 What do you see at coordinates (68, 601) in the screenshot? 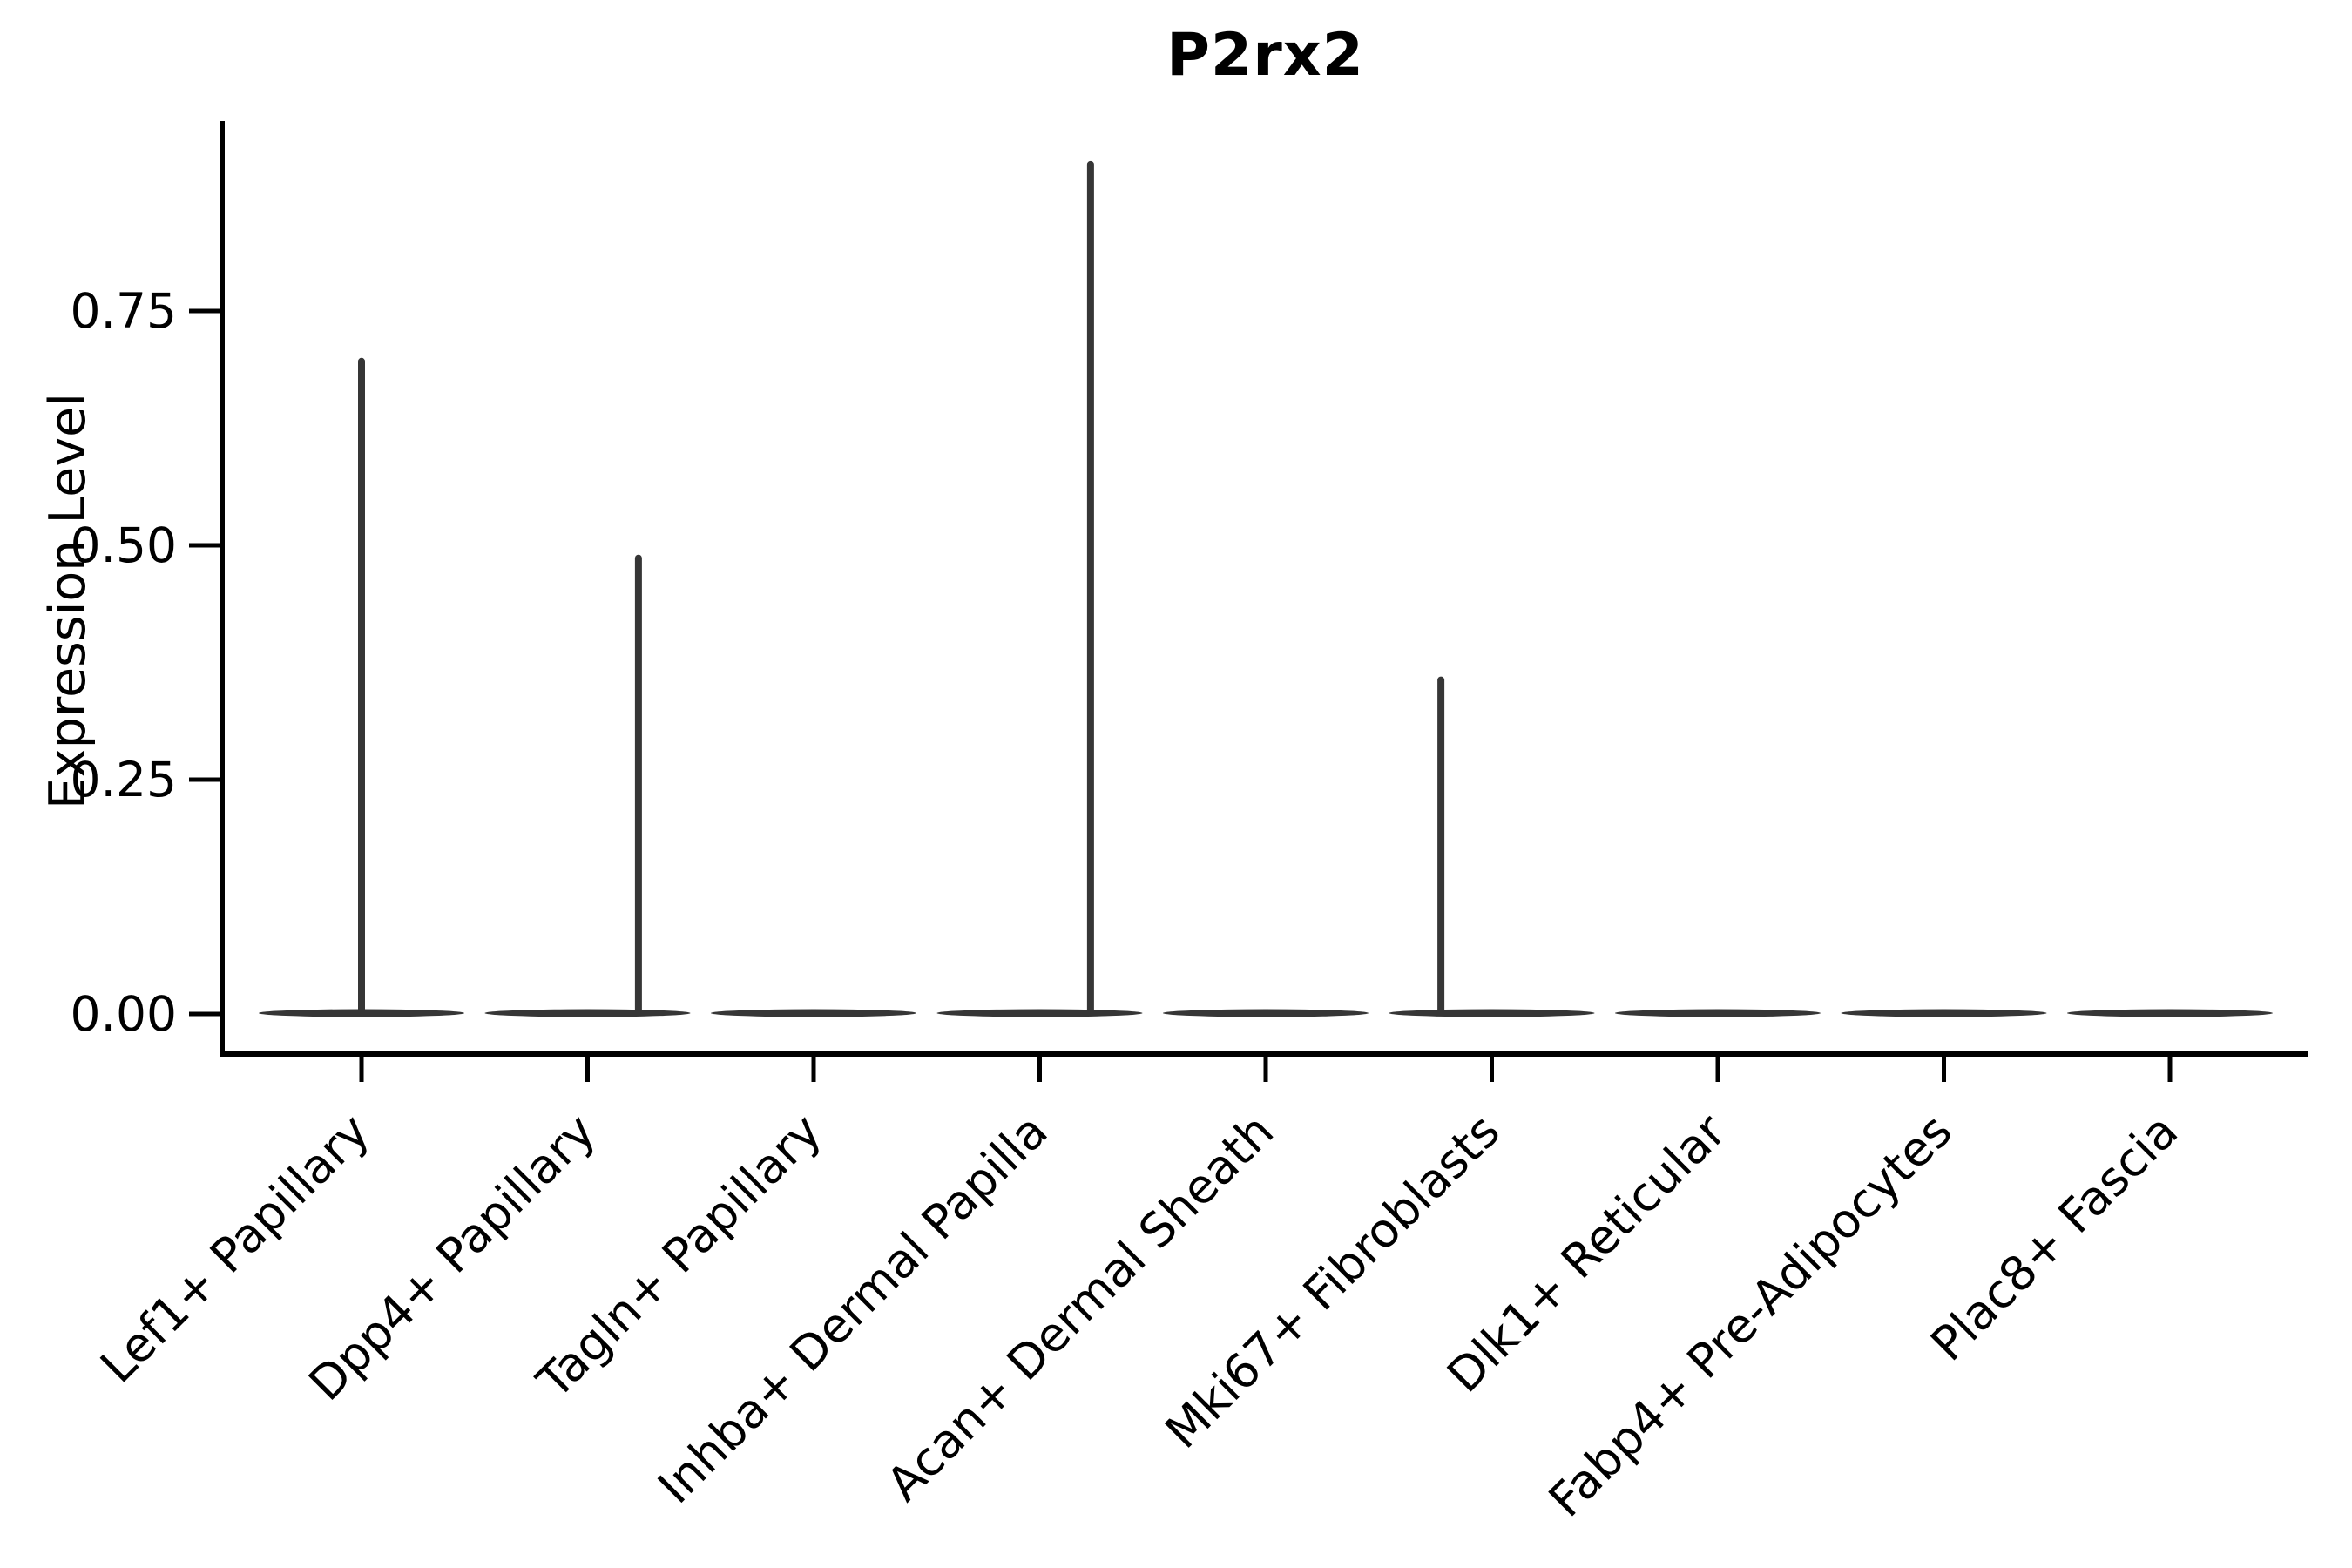
I see `y-axis-label: Expression Level` at bounding box center [68, 601].